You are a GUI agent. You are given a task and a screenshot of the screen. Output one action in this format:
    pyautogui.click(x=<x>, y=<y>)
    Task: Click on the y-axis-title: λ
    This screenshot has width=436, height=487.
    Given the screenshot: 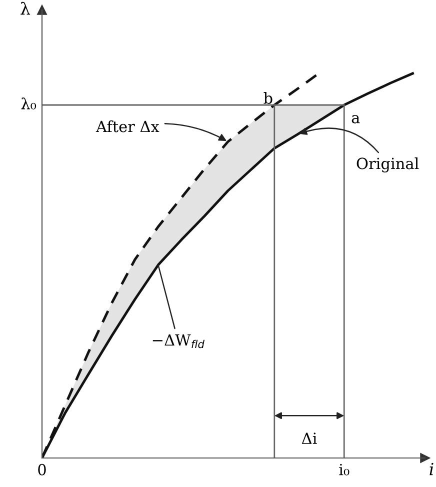 What is the action you would take?
    pyautogui.click(x=25, y=8)
    